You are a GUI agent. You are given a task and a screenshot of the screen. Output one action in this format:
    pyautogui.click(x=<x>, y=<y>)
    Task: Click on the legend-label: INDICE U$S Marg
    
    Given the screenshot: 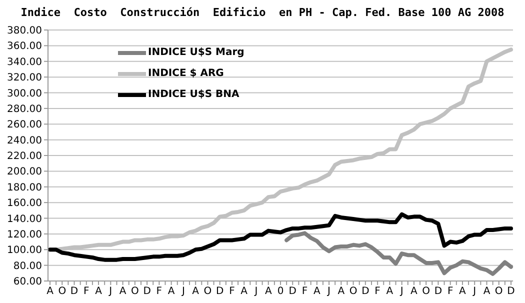 What is the action you would take?
    pyautogui.click(x=196, y=53)
    